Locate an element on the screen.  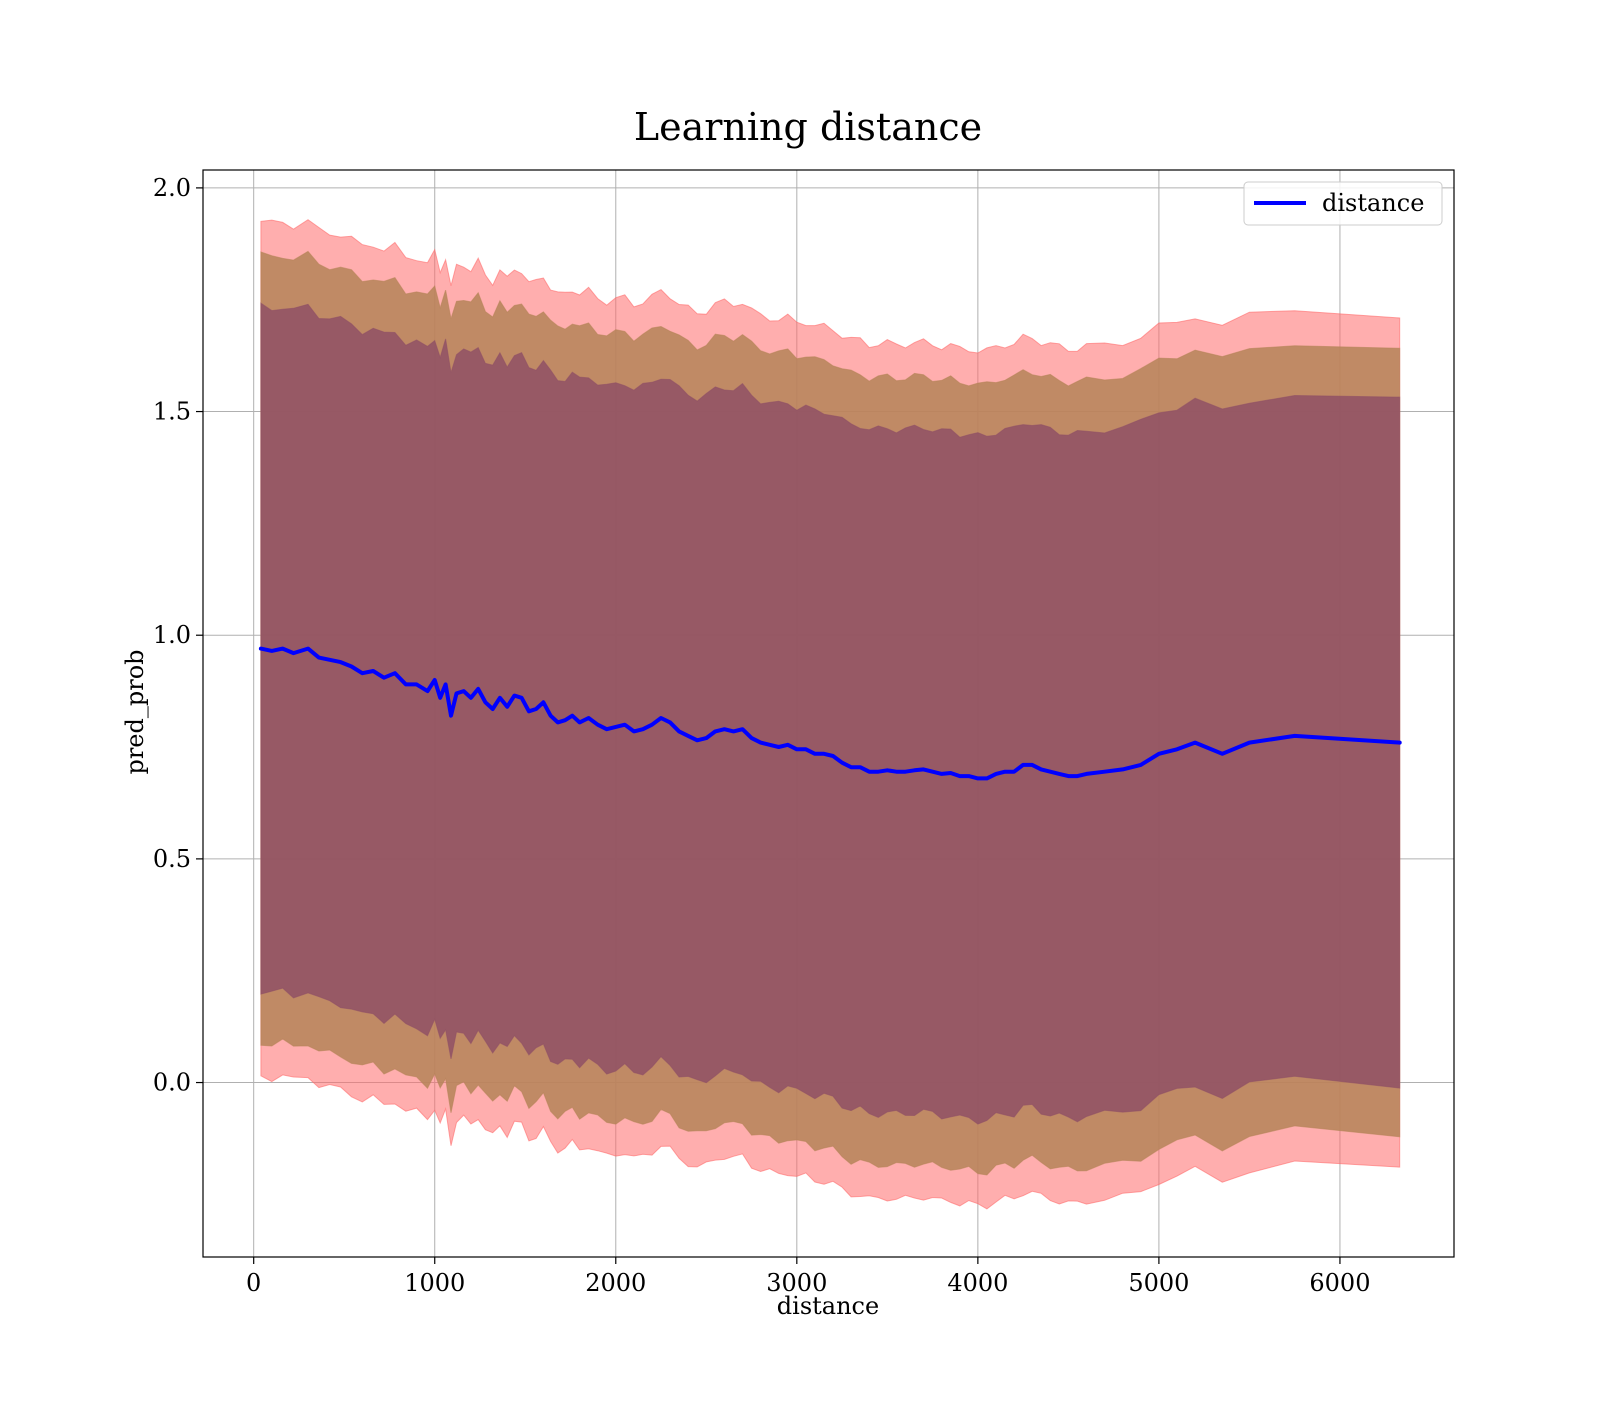
y-tick-label-1: 0.5 is located at coordinates (172, 859).